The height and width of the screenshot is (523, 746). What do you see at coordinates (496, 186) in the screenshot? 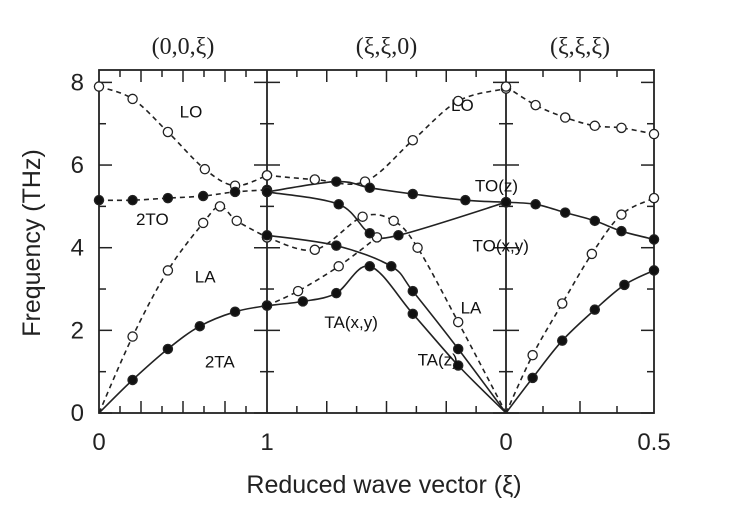
I see `mode-label: TO(z)` at bounding box center [496, 186].